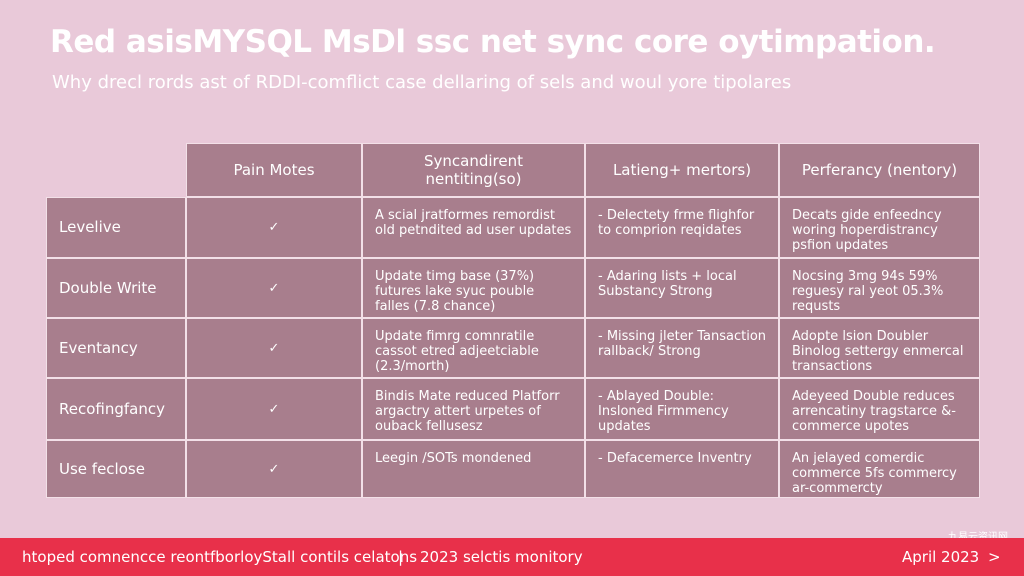  I want to click on row-label: Levelive, so click(116, 227).